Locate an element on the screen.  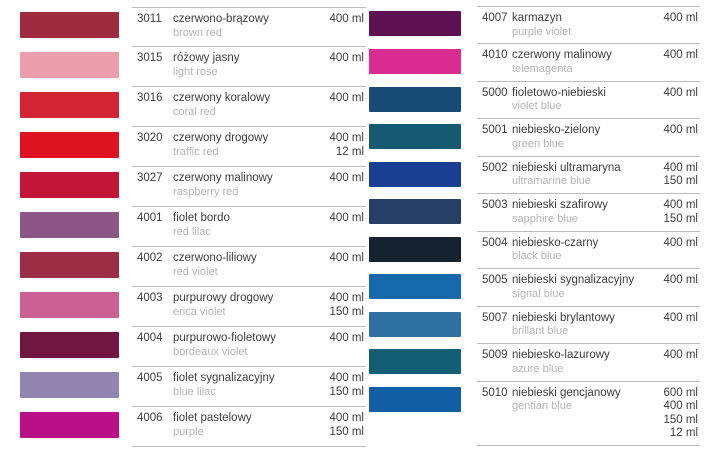
color-entry: 4010 czerwony malinowy telemagenta is located at coordinates (547, 63).